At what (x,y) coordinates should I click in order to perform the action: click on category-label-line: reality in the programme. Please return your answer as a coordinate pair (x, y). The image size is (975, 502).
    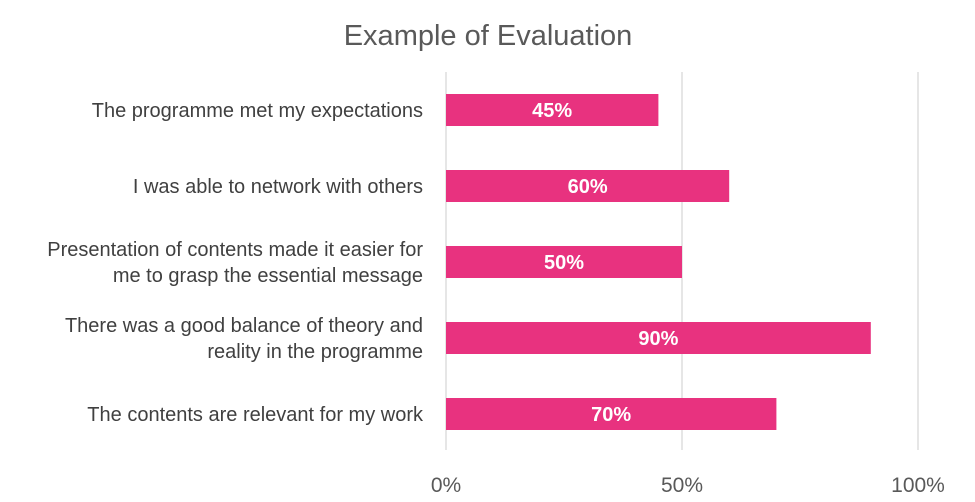
    Looking at the image, I should click on (315, 352).